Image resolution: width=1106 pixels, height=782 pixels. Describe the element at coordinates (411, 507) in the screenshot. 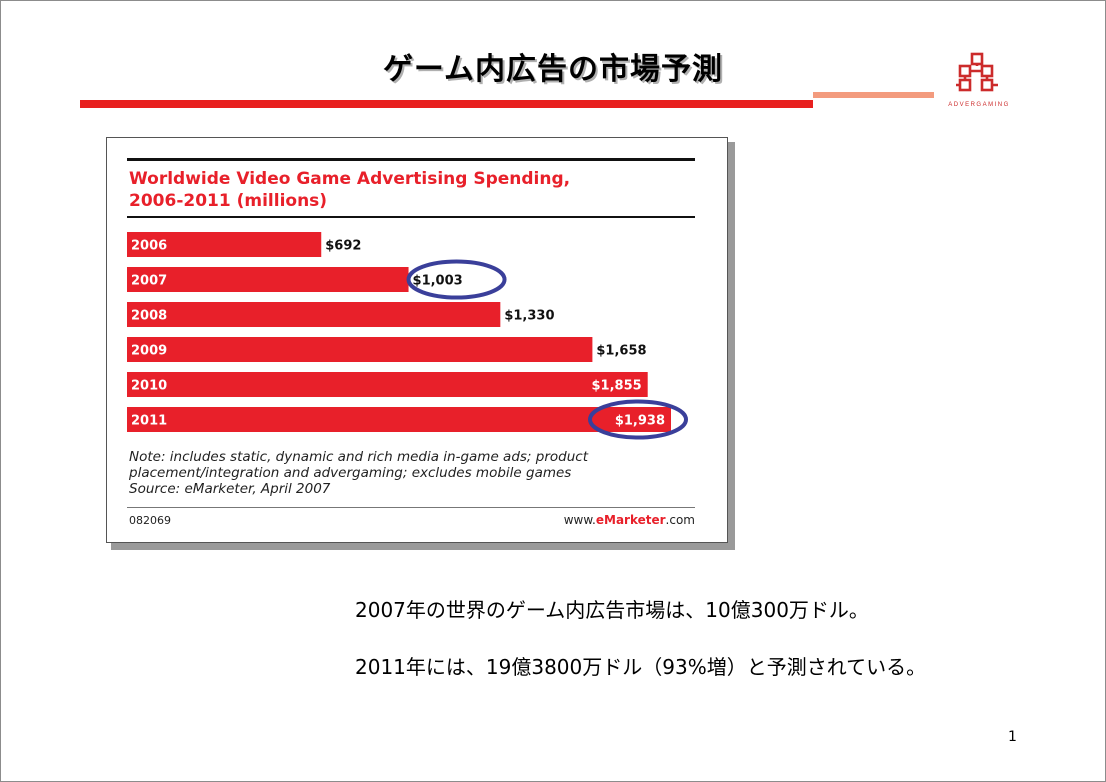

I see `chart-bottom-rule` at that location.